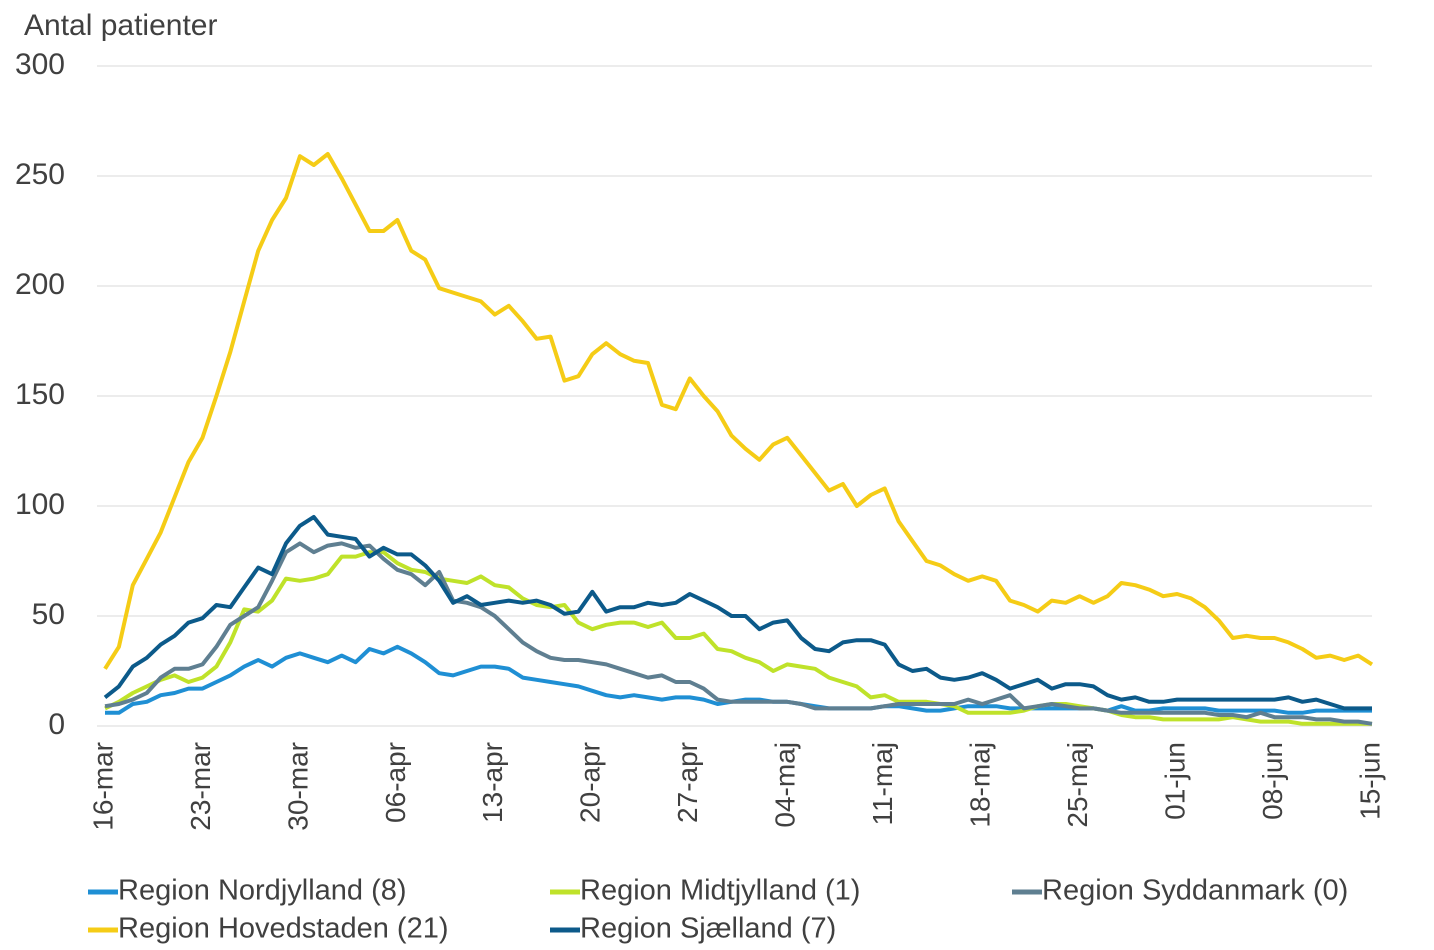 The image size is (1434, 950). I want to click on y-tick-label: 150, so click(40, 394).